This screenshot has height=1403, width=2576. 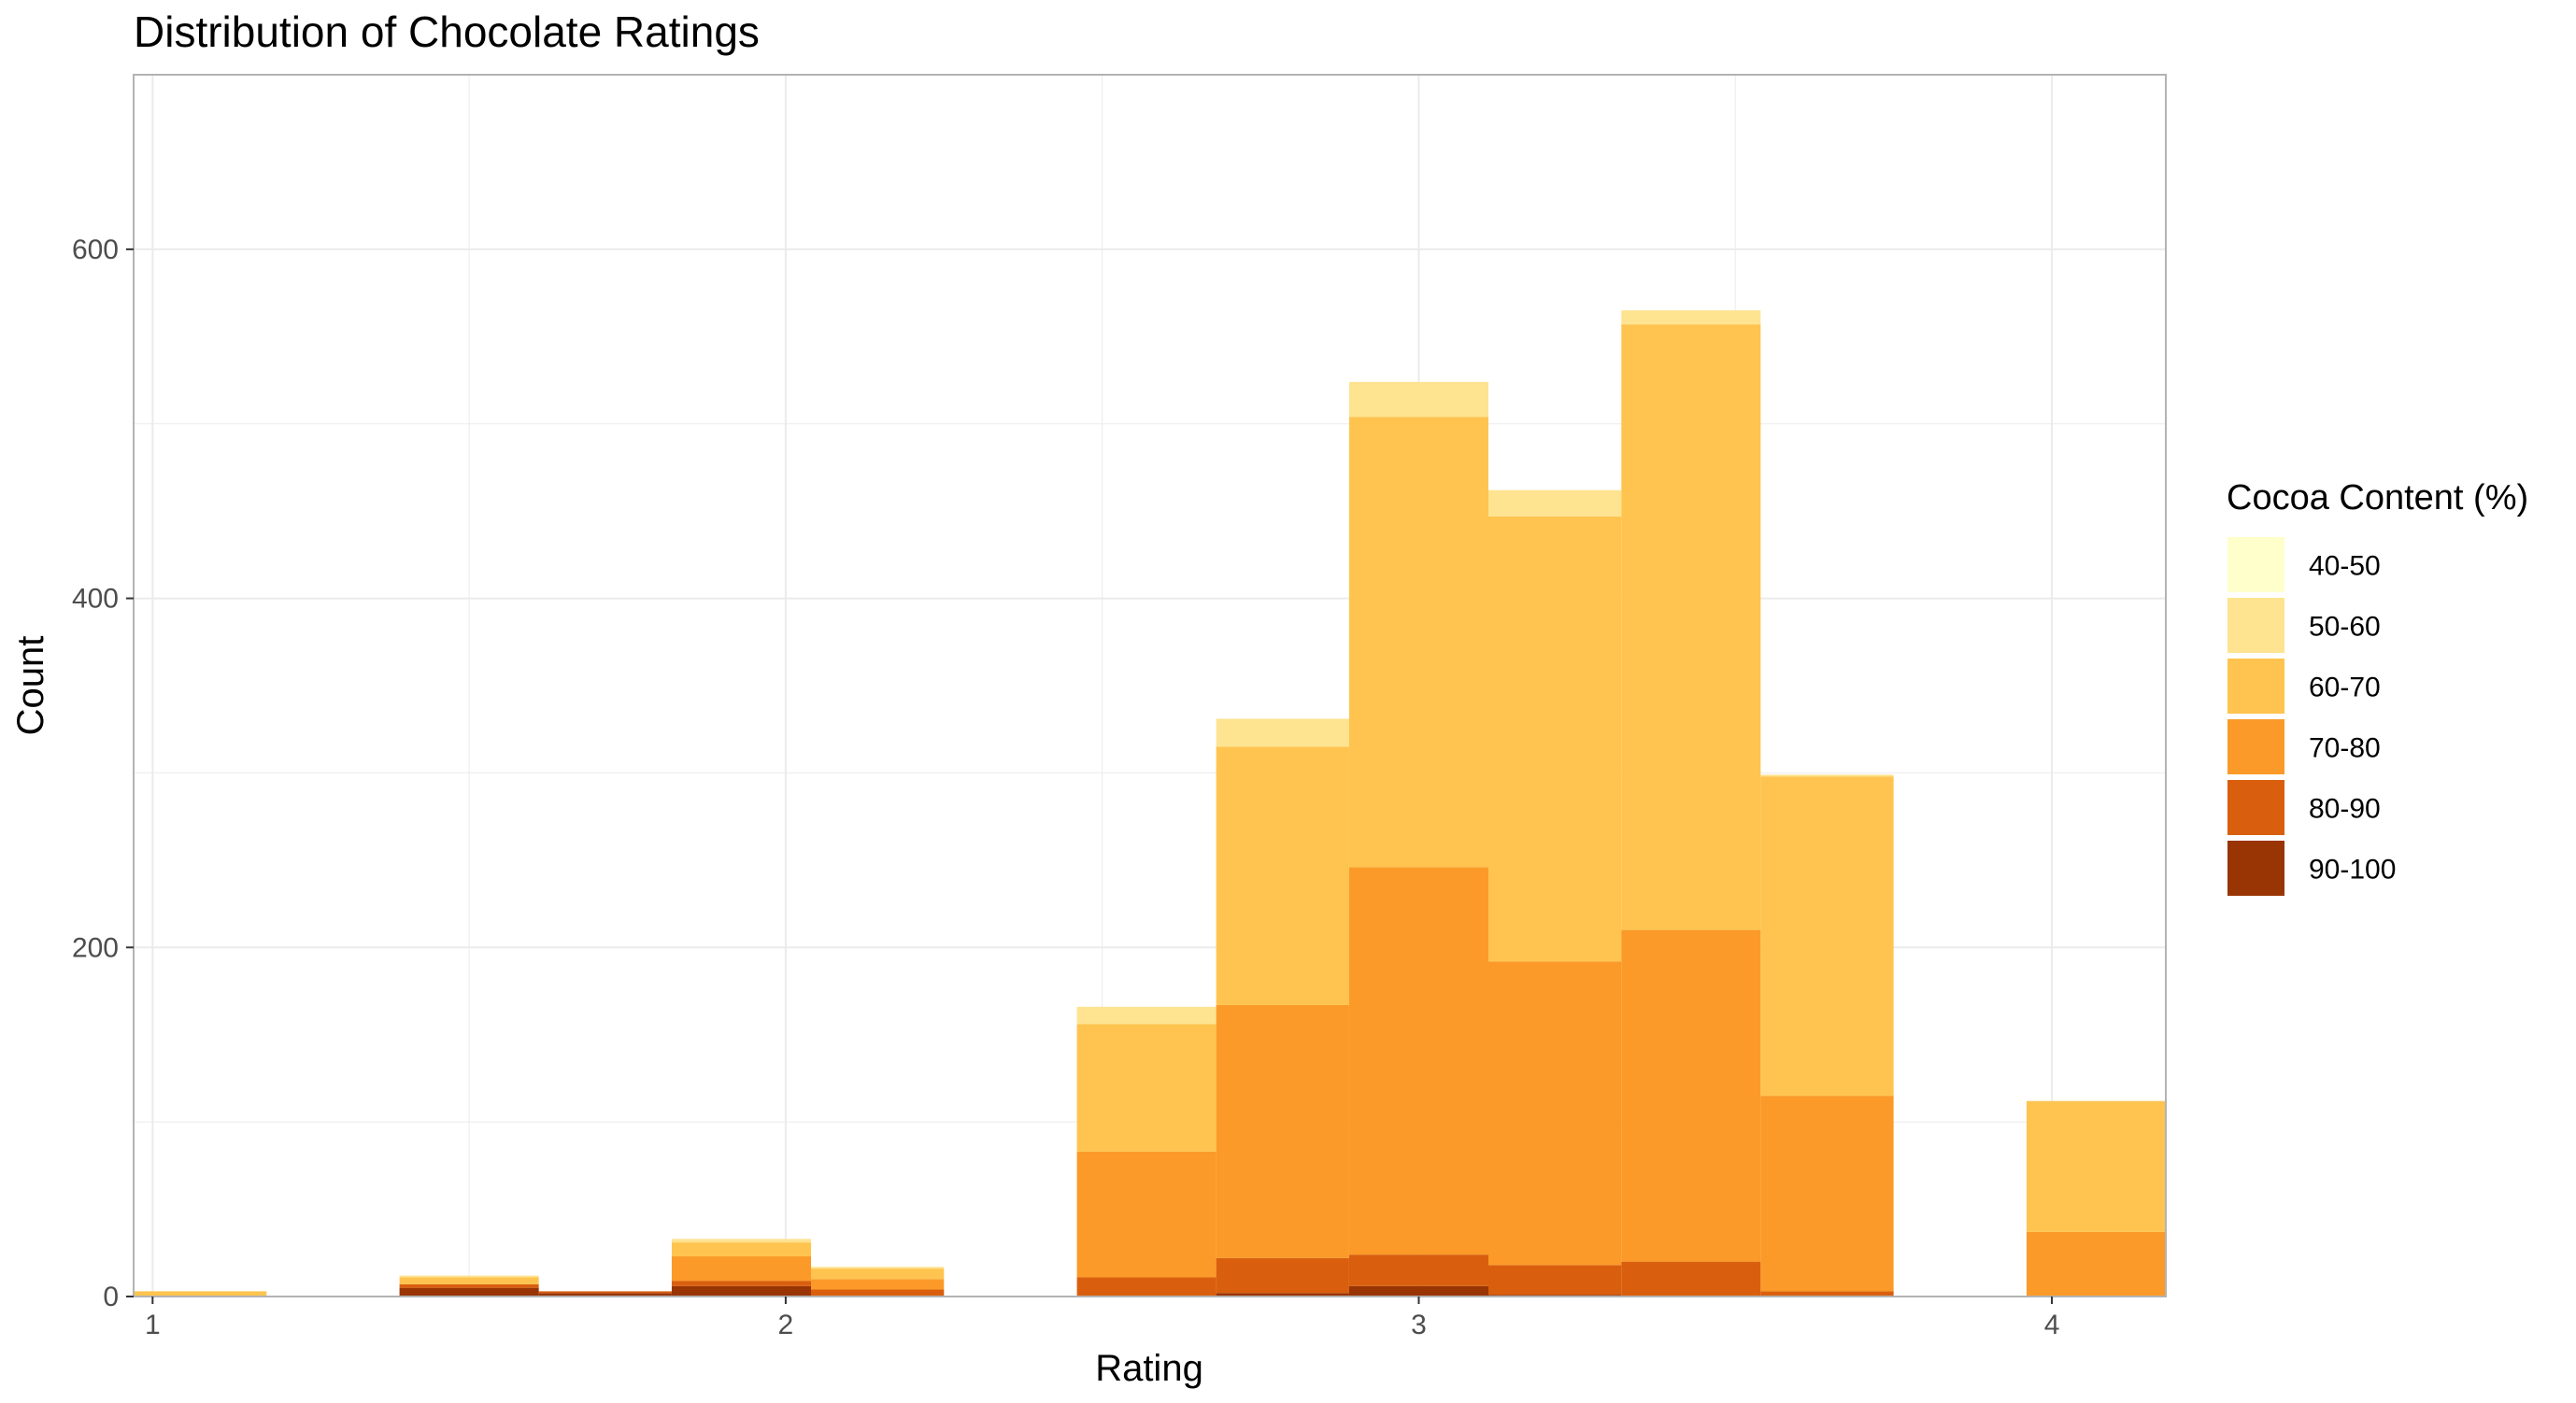 I want to click on legend-label: 90-100, so click(x=2352, y=870).